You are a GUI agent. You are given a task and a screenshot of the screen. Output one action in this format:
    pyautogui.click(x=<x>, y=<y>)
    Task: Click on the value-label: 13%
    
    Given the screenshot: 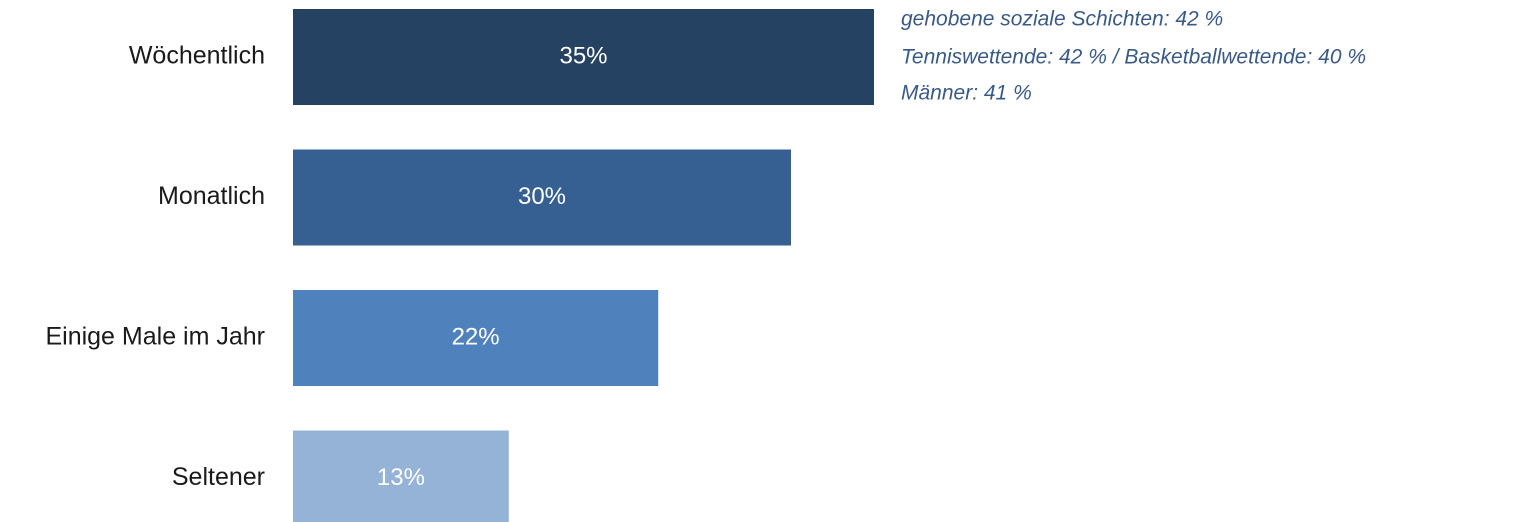 What is the action you would take?
    pyautogui.click(x=401, y=477)
    